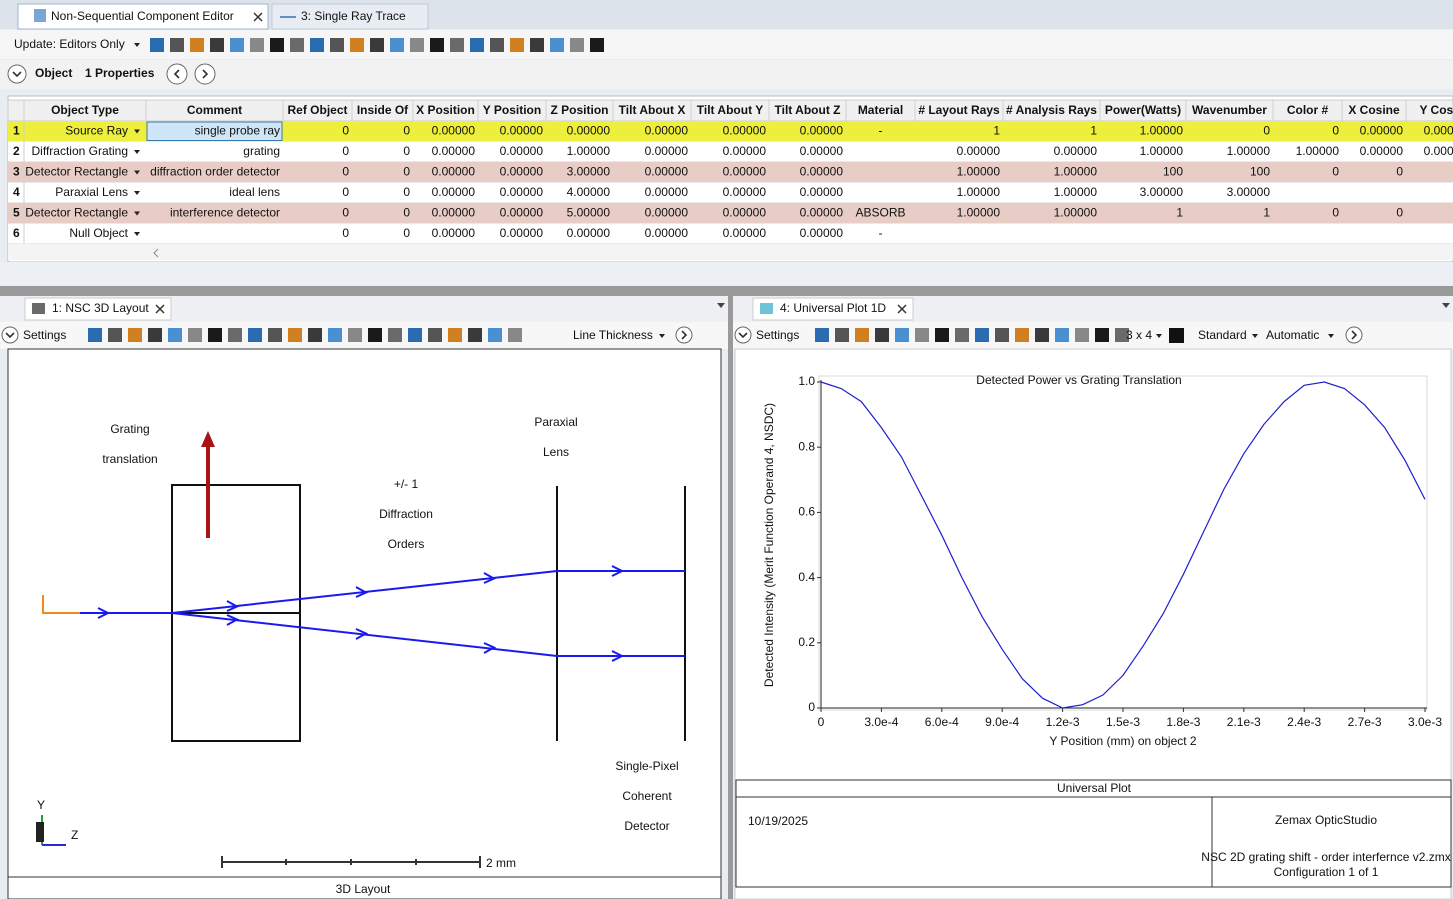 The width and height of the screenshot is (1453, 899). Describe the element at coordinates (589, 192) in the screenshot. I see `table-cell: 4.00000` at that location.